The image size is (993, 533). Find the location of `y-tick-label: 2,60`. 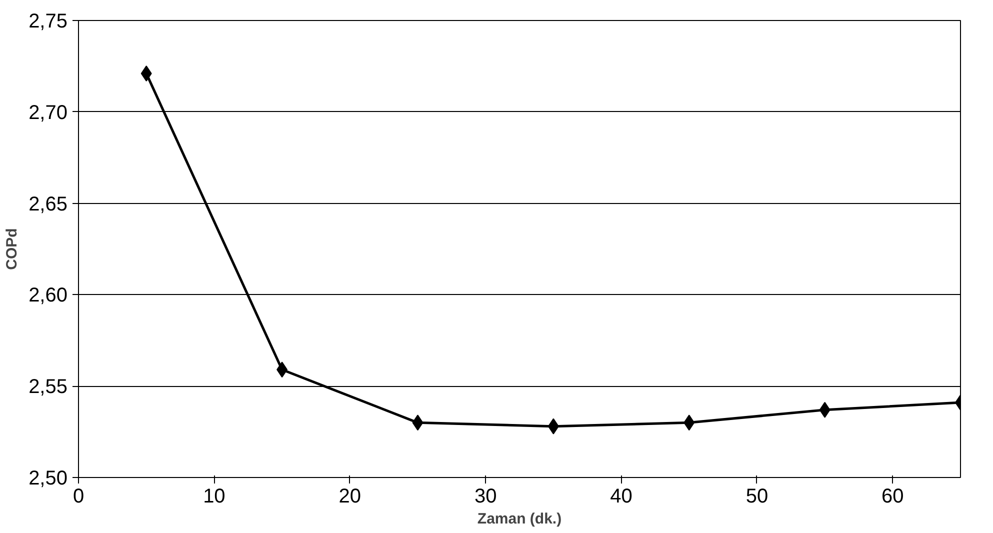

y-tick-label: 2,60 is located at coordinates (48, 295).